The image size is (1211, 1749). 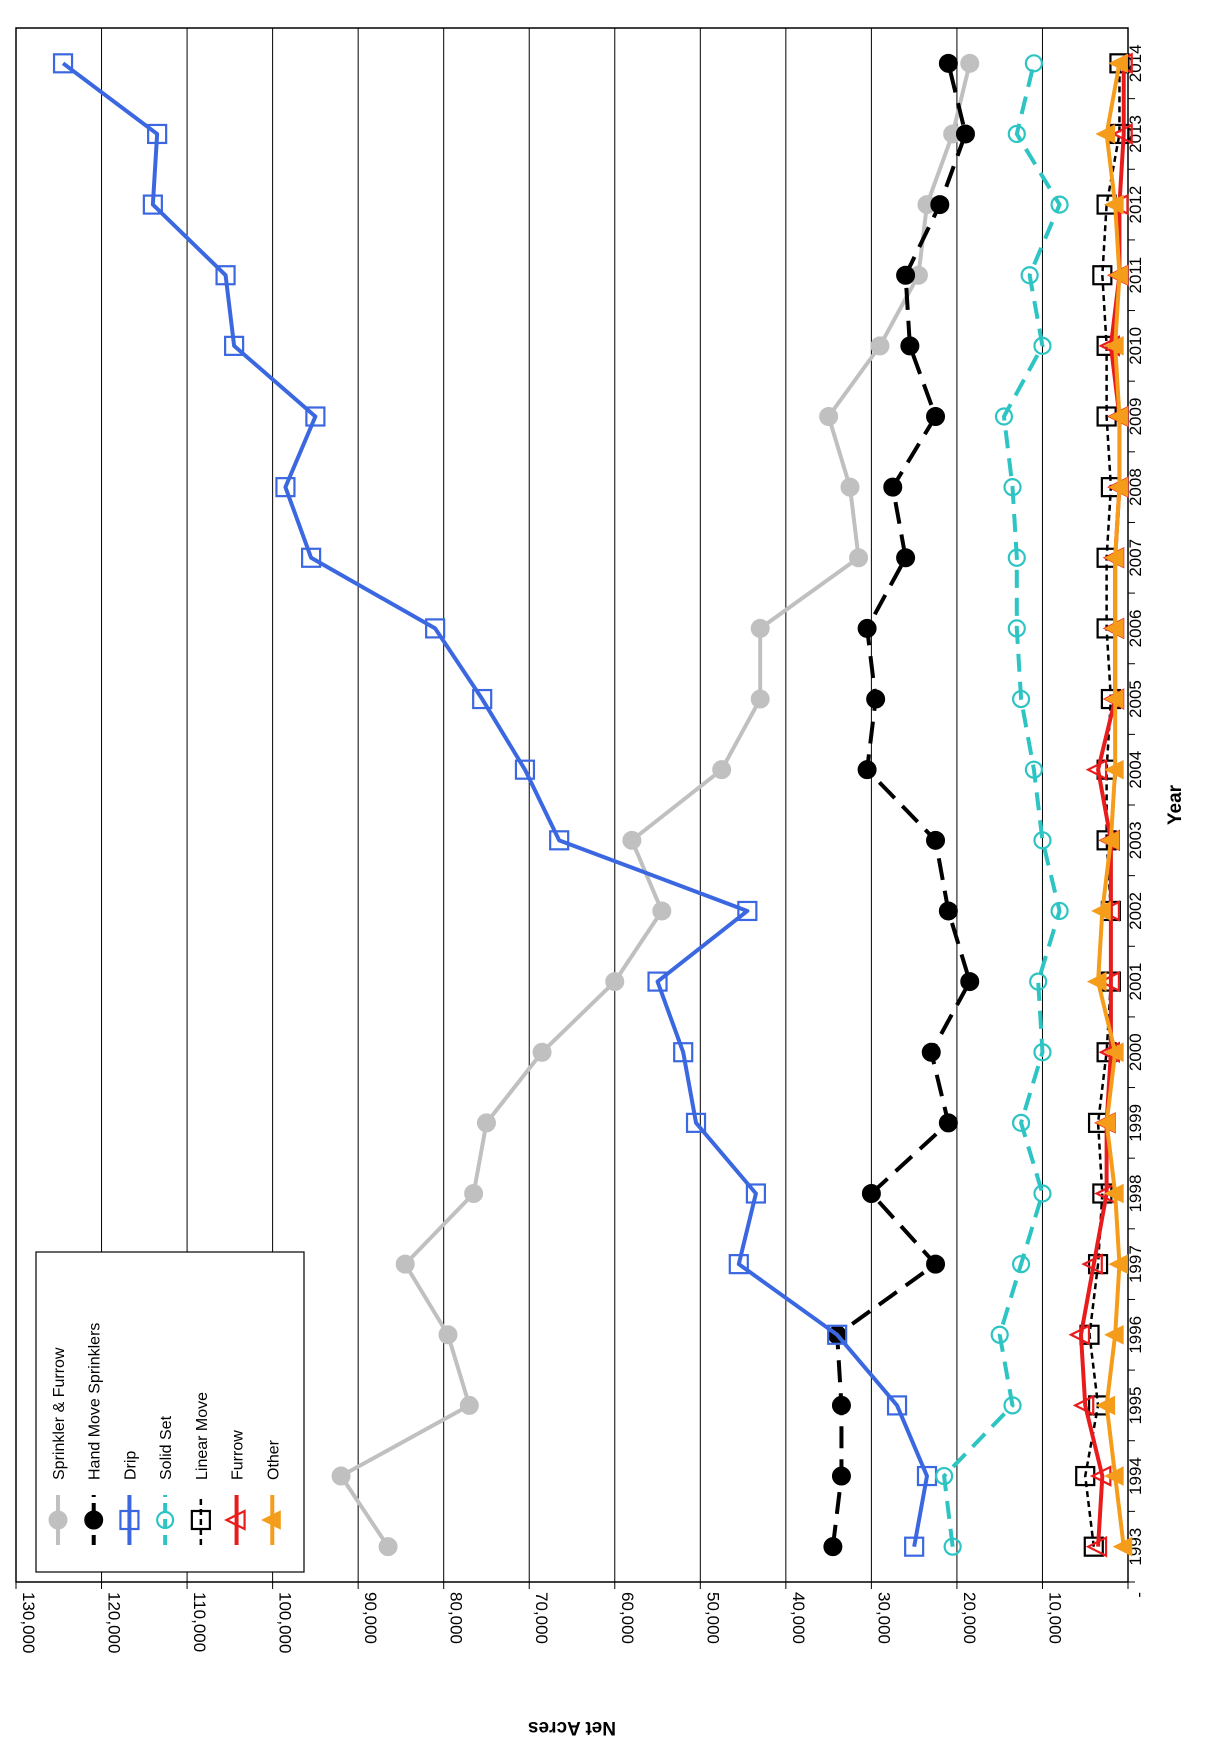 I want to click on year-tick-label: 1995, so click(x=1135, y=1405).